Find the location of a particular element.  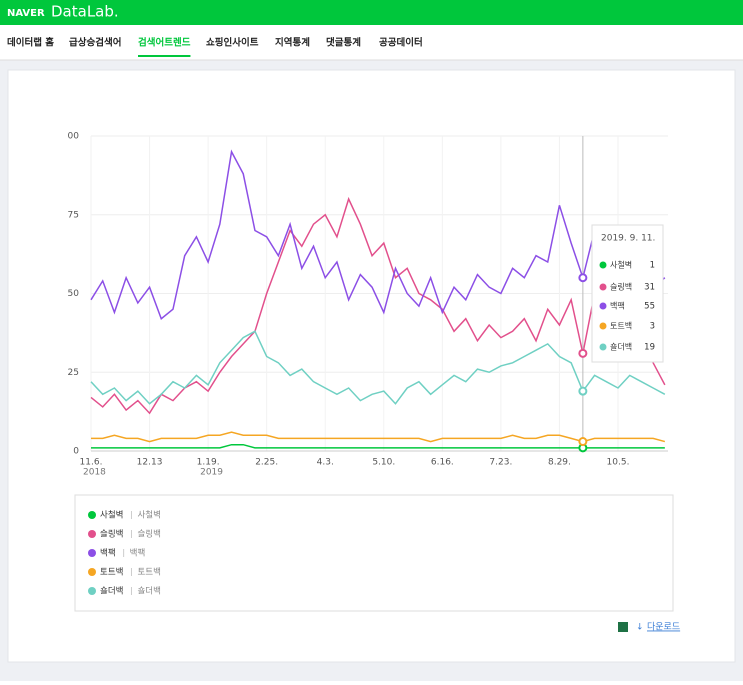

legend-keyword: 사철벽 is located at coordinates (148, 515).